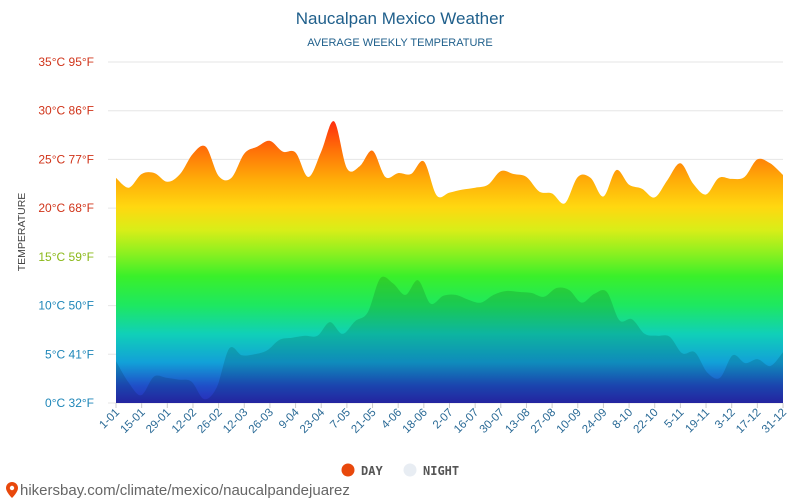 The width and height of the screenshot is (800, 500). I want to click on legend-day-label: DAY, so click(372, 471).